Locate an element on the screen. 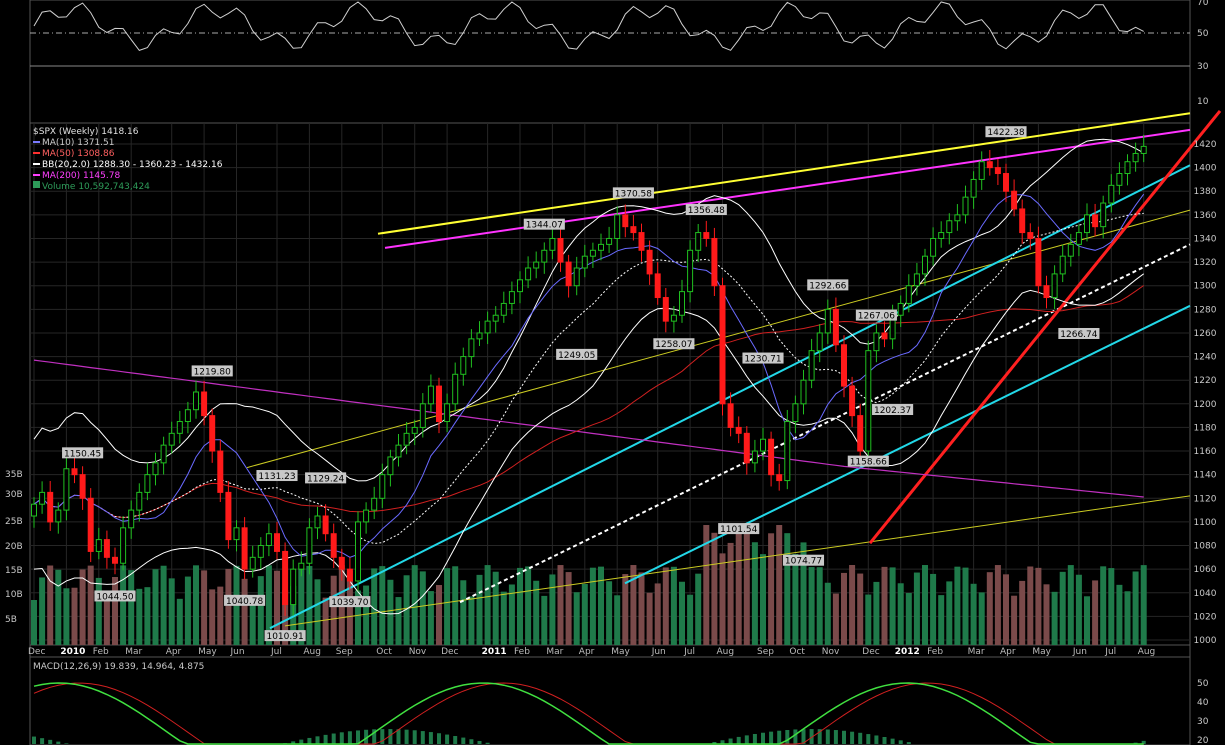  price-callout-label: 1422.38 is located at coordinates (1005, 133).